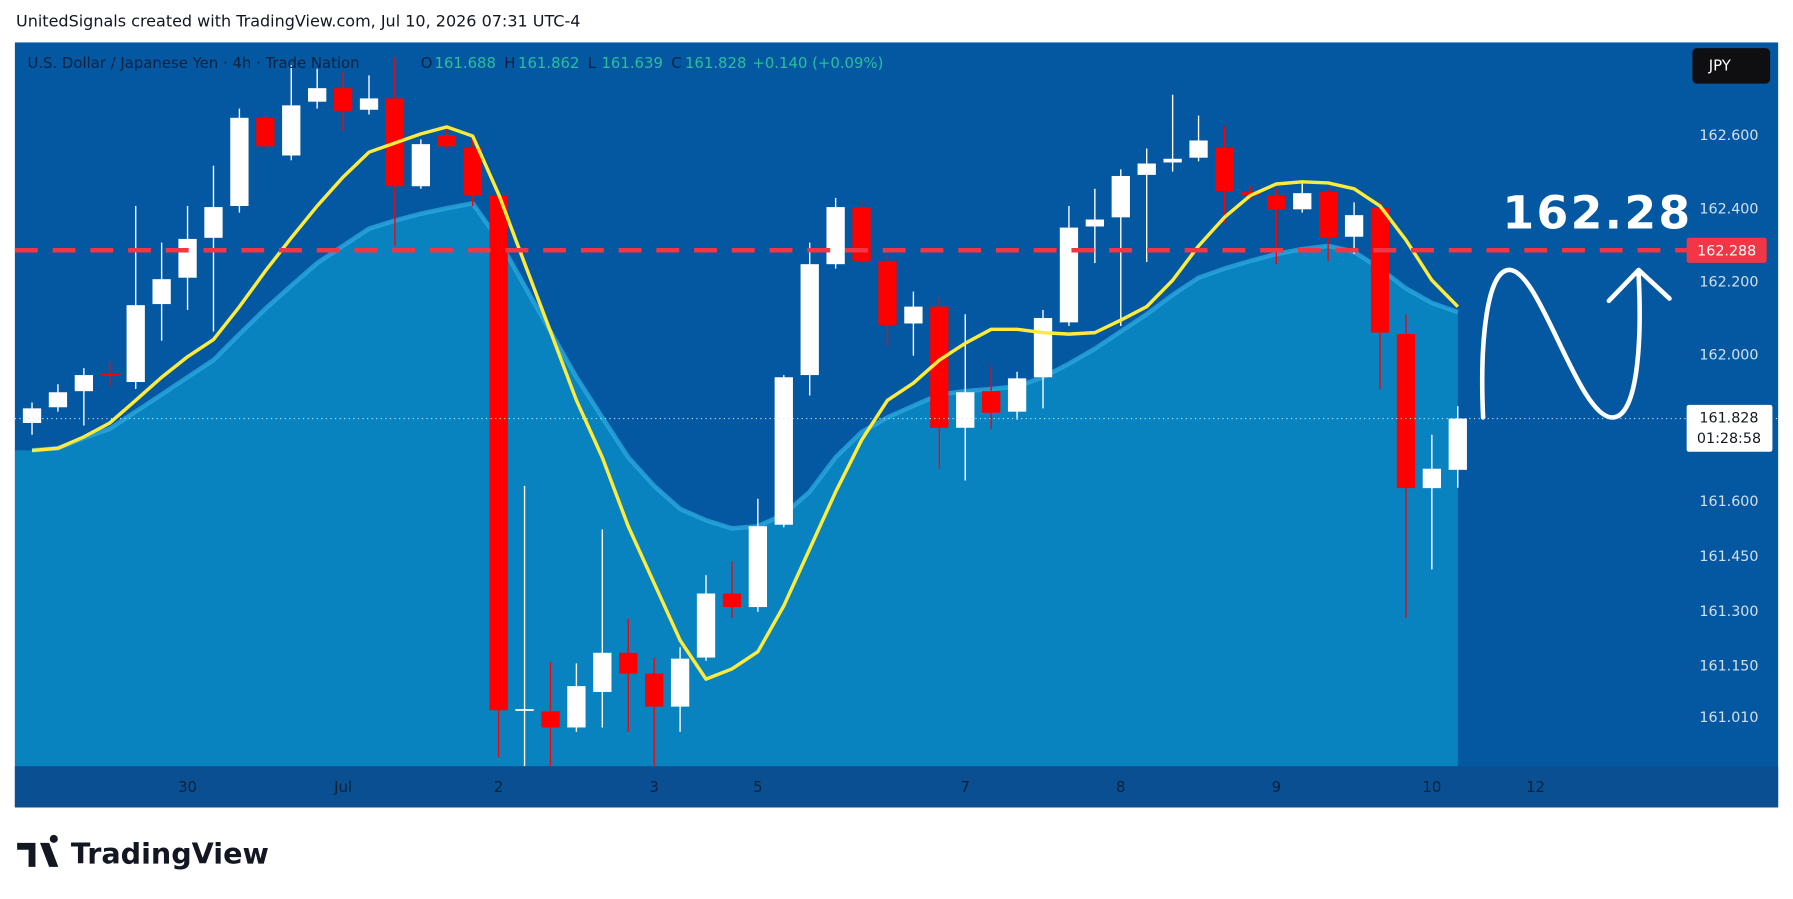 The image size is (1793, 899). Describe the element at coordinates (498, 787) in the screenshot. I see `x-tick-label: 2` at that location.